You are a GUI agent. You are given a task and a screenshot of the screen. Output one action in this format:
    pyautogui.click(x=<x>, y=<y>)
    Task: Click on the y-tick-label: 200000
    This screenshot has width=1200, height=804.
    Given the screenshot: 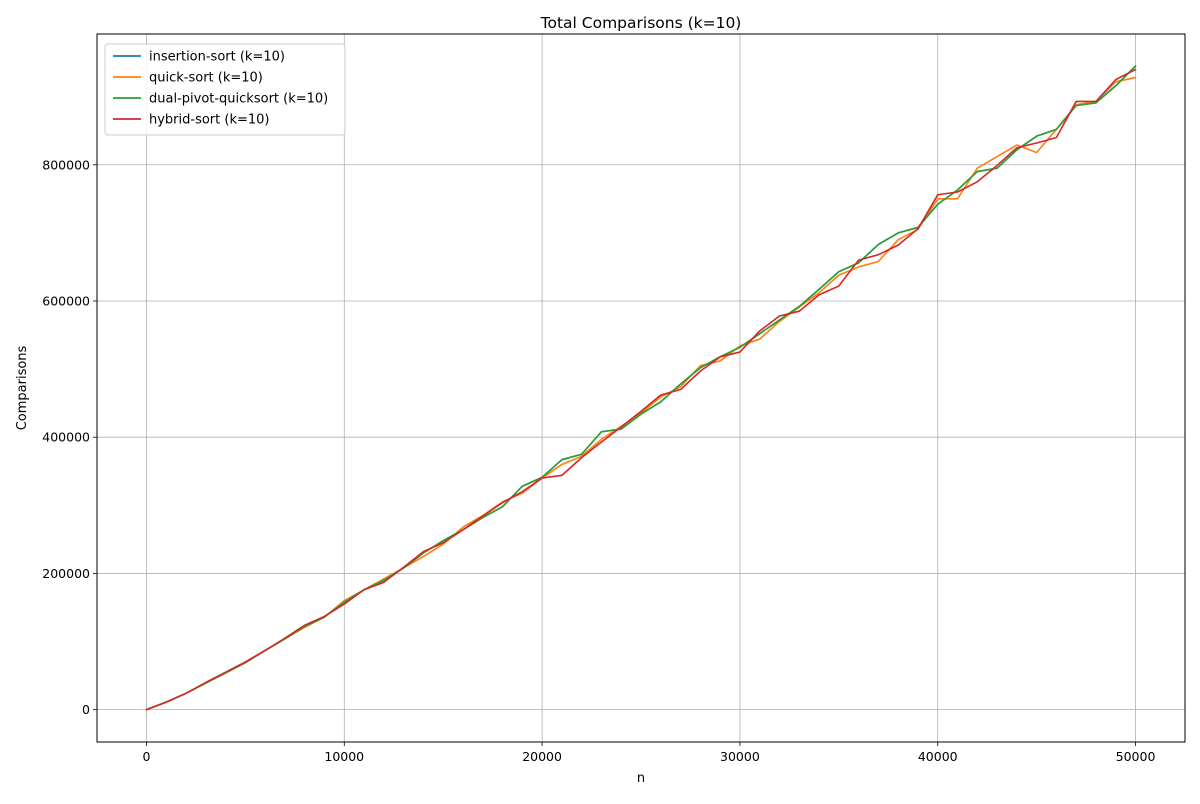 What is the action you would take?
    pyautogui.click(x=66, y=573)
    